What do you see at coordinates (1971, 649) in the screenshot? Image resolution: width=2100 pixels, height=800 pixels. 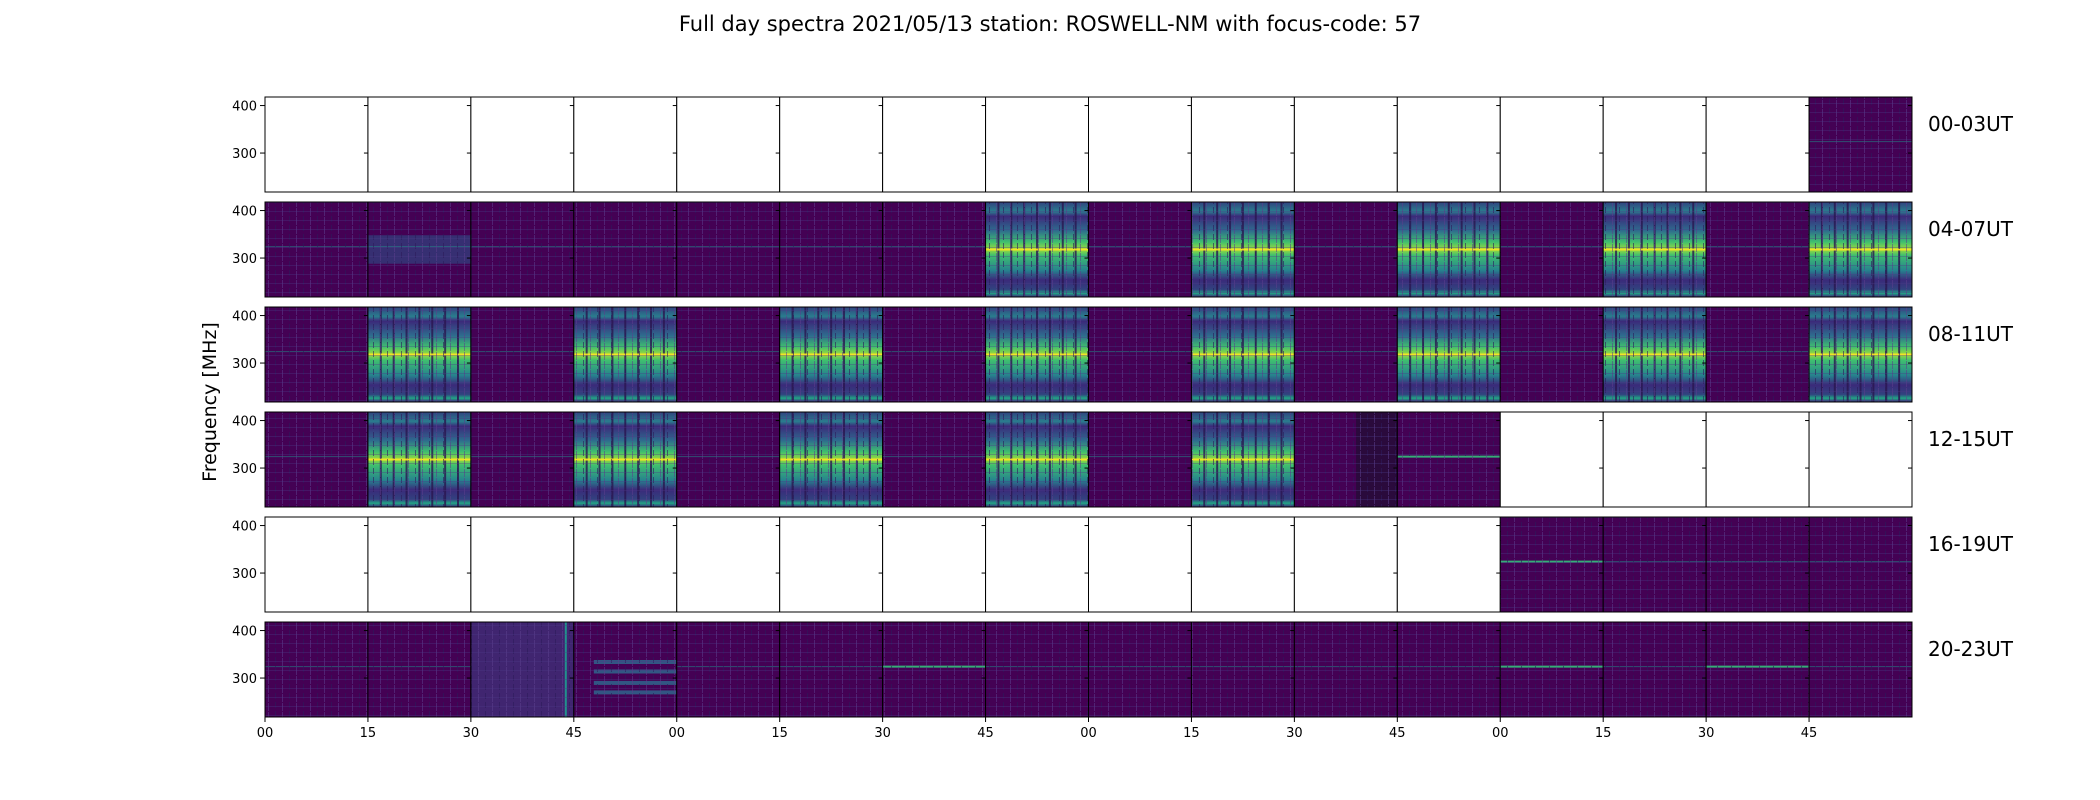 I see `row-label: 20-23UT` at bounding box center [1971, 649].